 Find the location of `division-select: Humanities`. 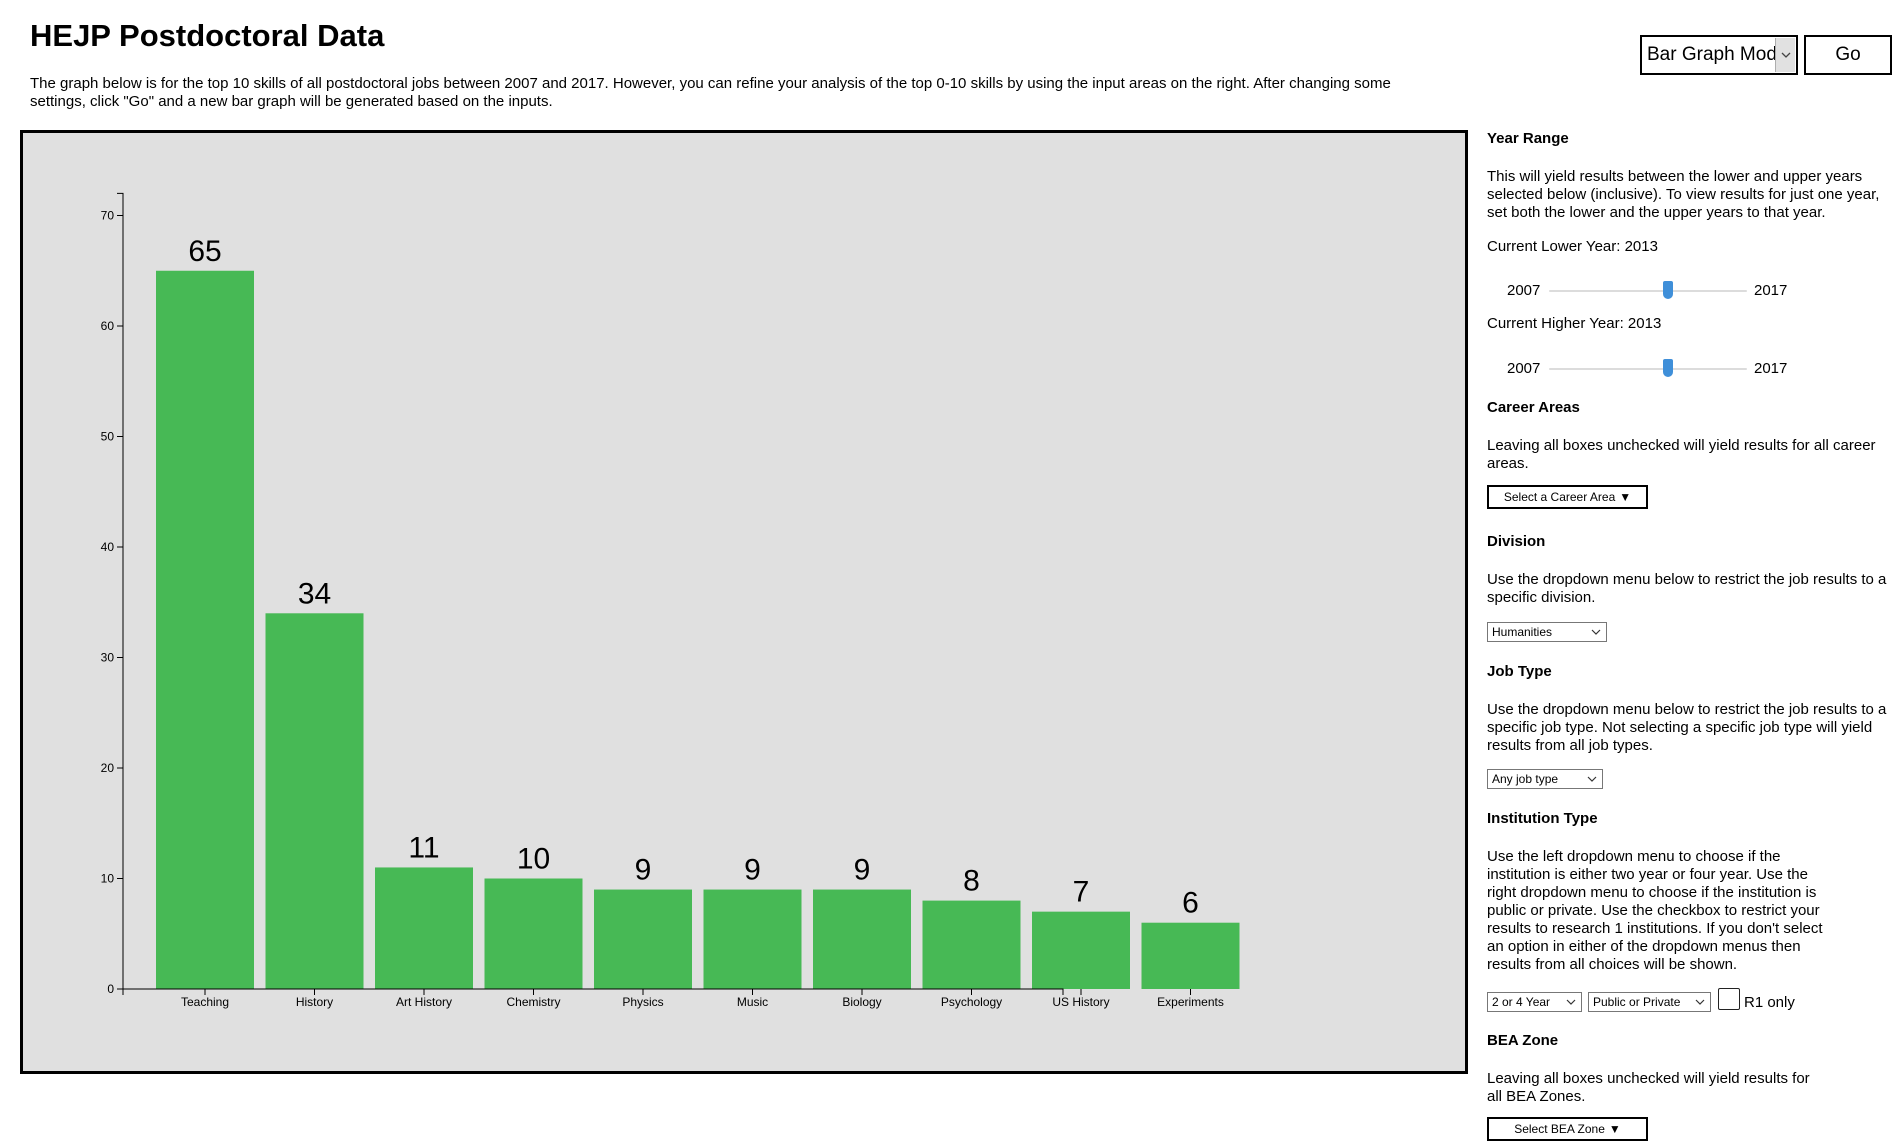

division-select: Humanities is located at coordinates (1547, 632).